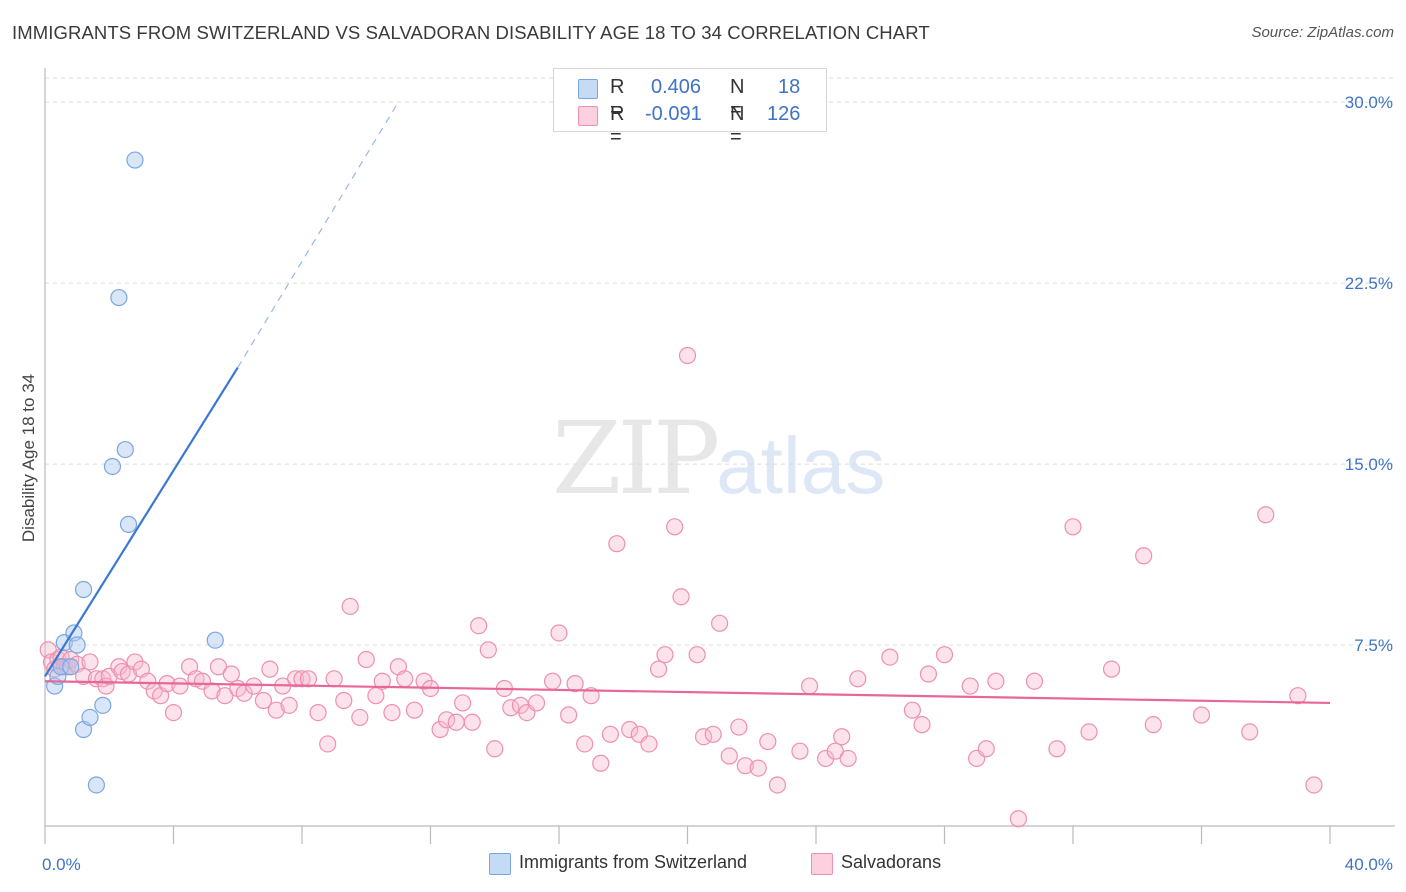 Image resolution: width=1406 pixels, height=892 pixels. I want to click on legend-r-value: 0.406, so click(676, 87).